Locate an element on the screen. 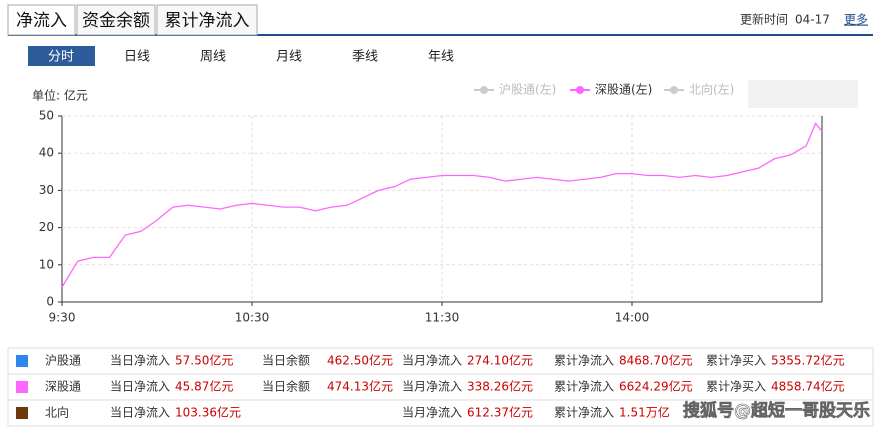  row-name: 沪股通 is located at coordinates (63, 361).